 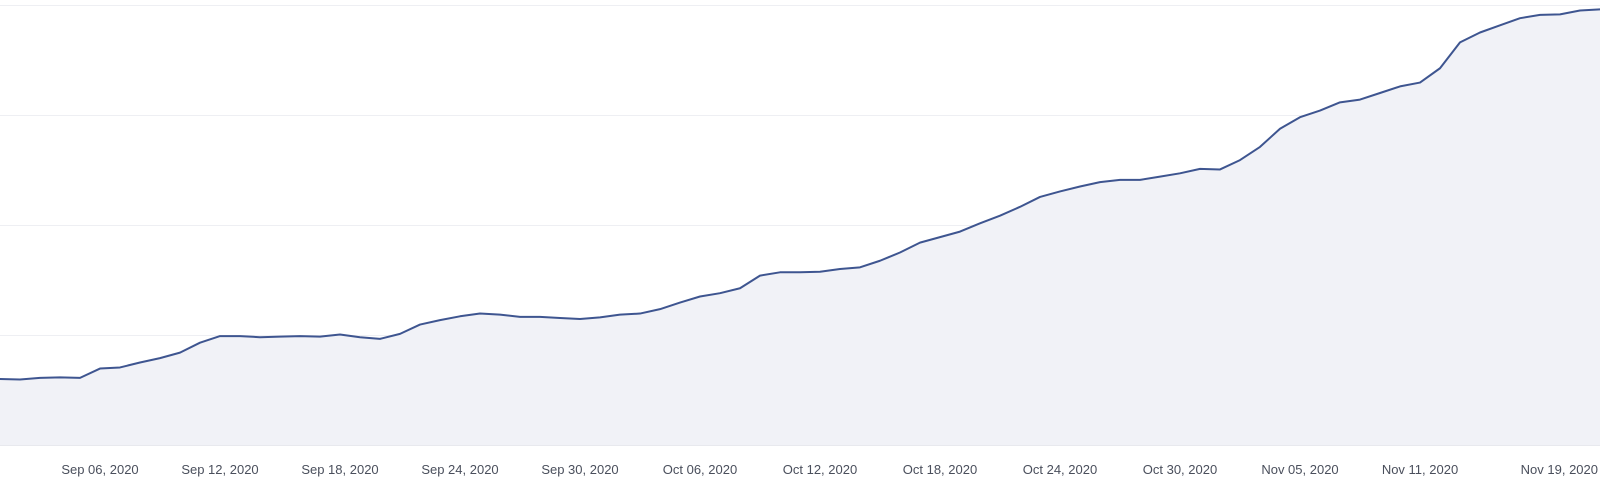 I want to click on x-tick-label: Nov 05, 2020, so click(x=1299, y=469).